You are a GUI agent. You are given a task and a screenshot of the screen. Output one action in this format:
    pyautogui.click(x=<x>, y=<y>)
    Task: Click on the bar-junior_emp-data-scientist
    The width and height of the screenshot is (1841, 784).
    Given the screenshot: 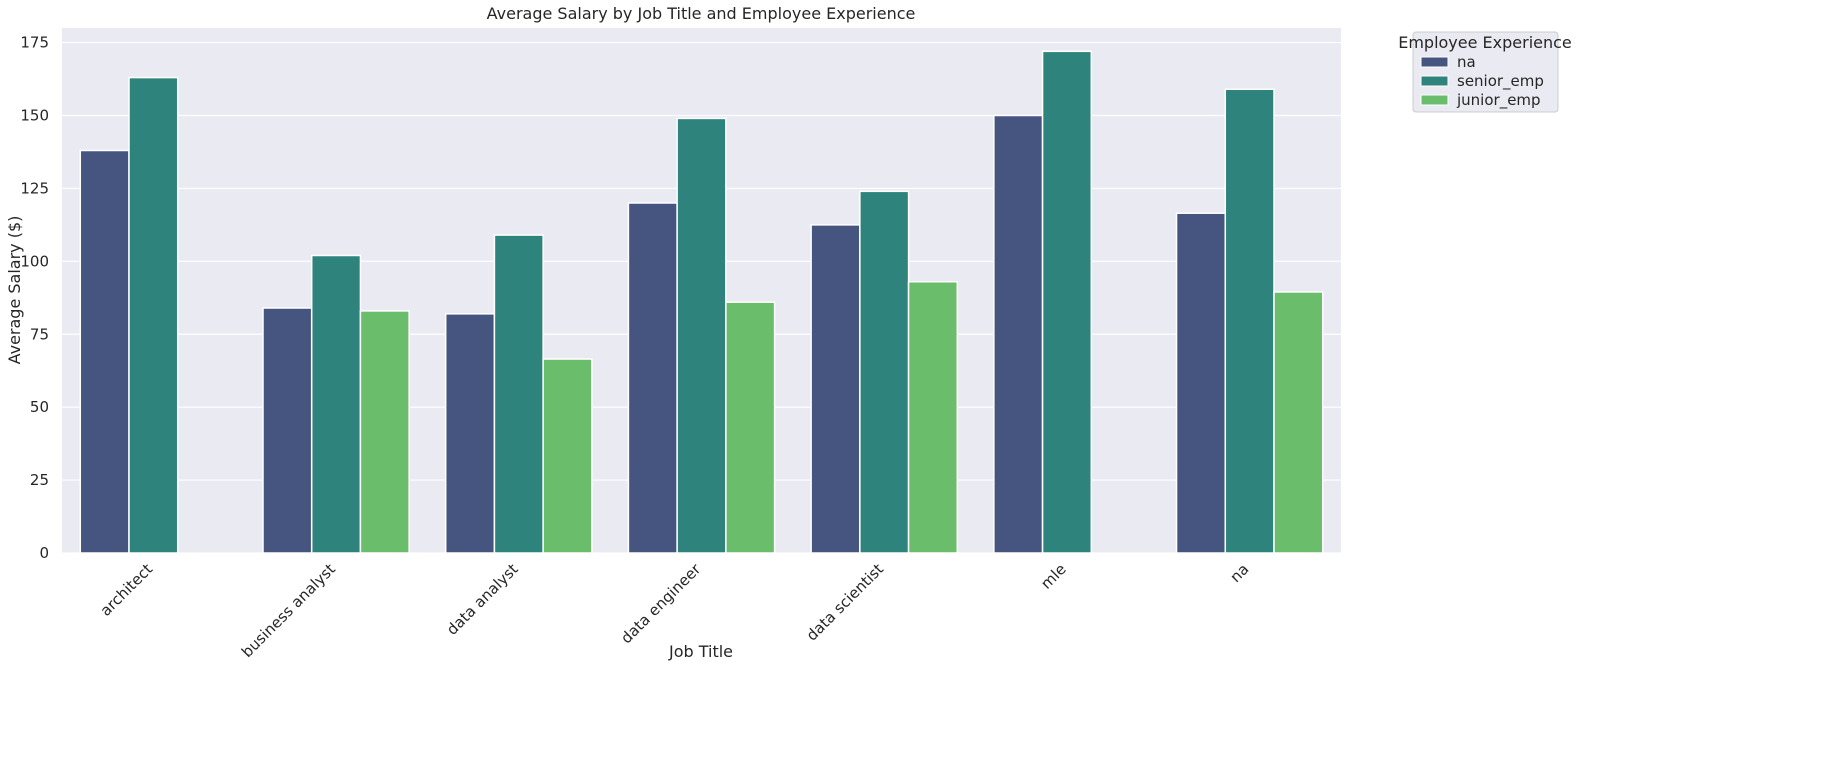 What is the action you would take?
    pyautogui.click(x=933, y=417)
    